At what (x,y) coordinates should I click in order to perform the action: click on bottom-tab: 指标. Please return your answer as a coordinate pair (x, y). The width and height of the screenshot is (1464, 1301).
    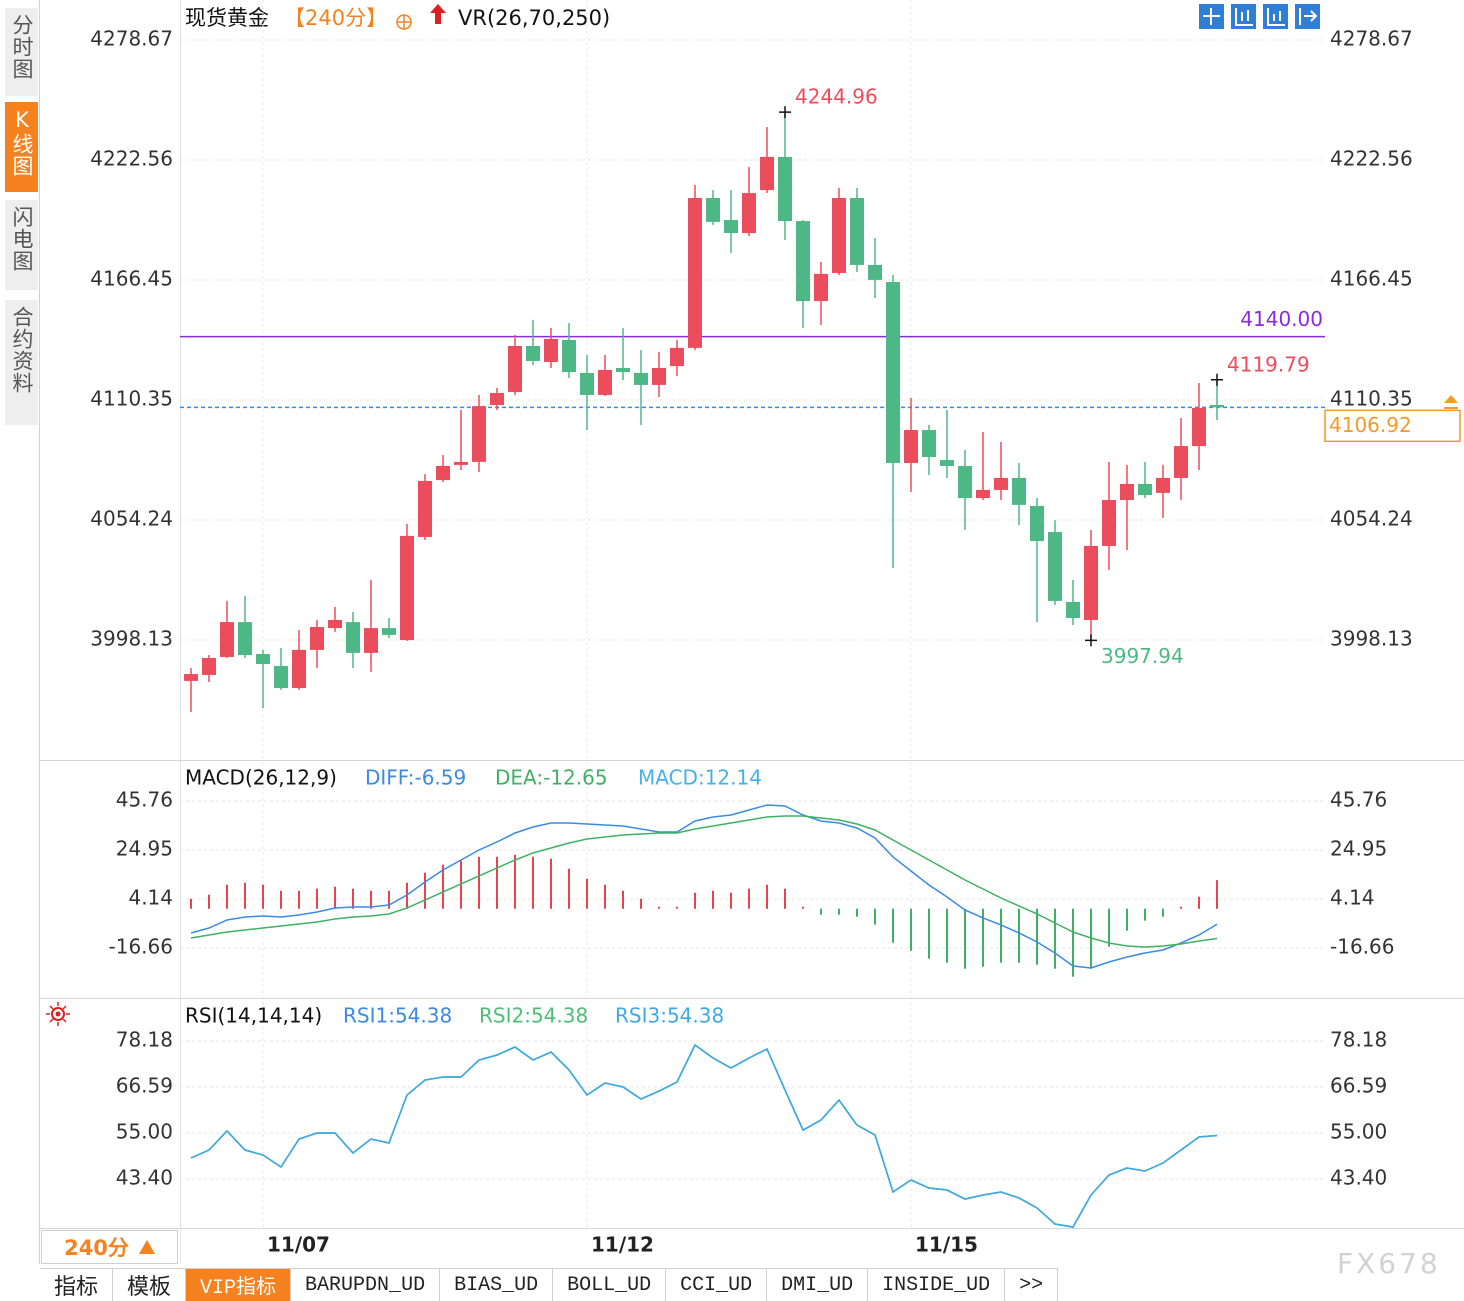
    Looking at the image, I should click on (77, 1285).